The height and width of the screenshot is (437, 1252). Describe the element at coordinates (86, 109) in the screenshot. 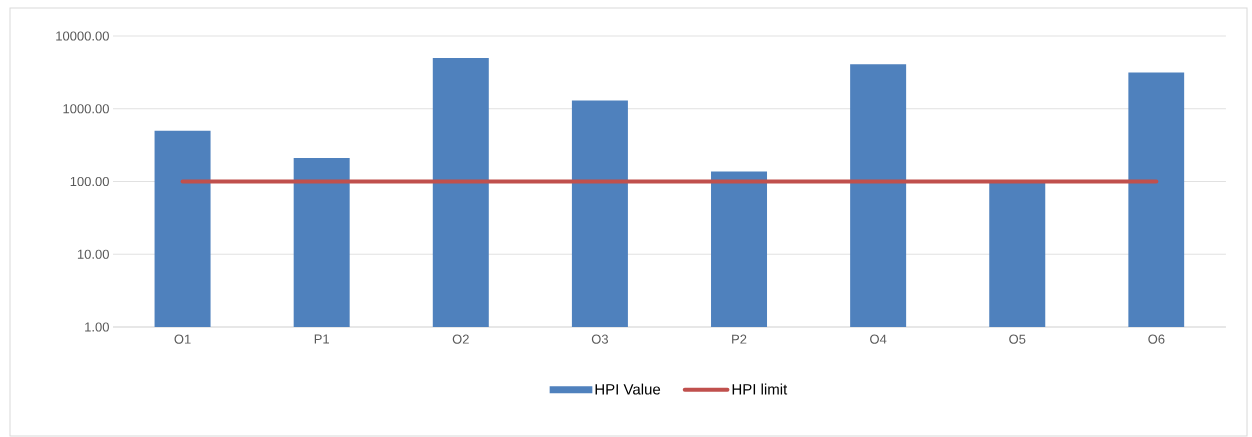

I see `y-tick-label: 1000.00` at that location.